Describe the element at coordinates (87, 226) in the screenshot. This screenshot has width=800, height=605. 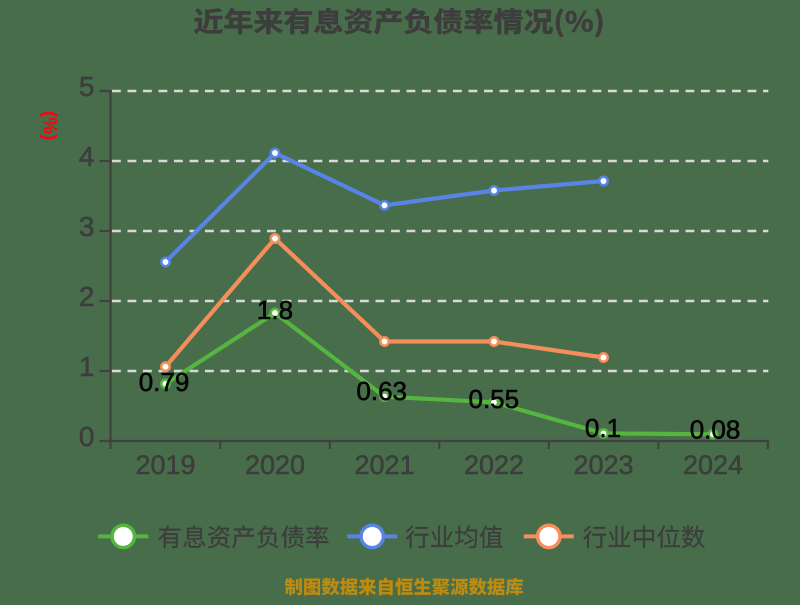
I see `svg-text: 3` at that location.